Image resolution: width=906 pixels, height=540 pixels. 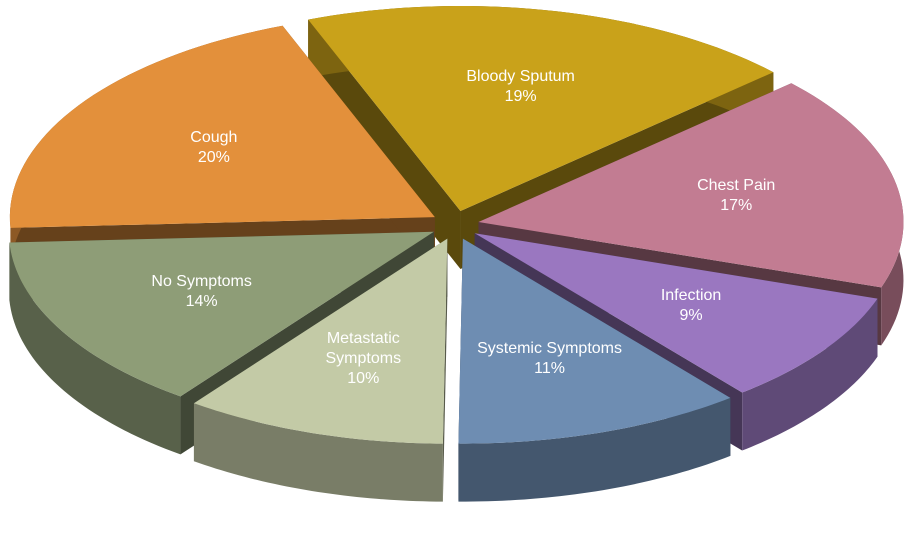 What do you see at coordinates (213, 157) in the screenshot?
I see `value-label: 20%` at bounding box center [213, 157].